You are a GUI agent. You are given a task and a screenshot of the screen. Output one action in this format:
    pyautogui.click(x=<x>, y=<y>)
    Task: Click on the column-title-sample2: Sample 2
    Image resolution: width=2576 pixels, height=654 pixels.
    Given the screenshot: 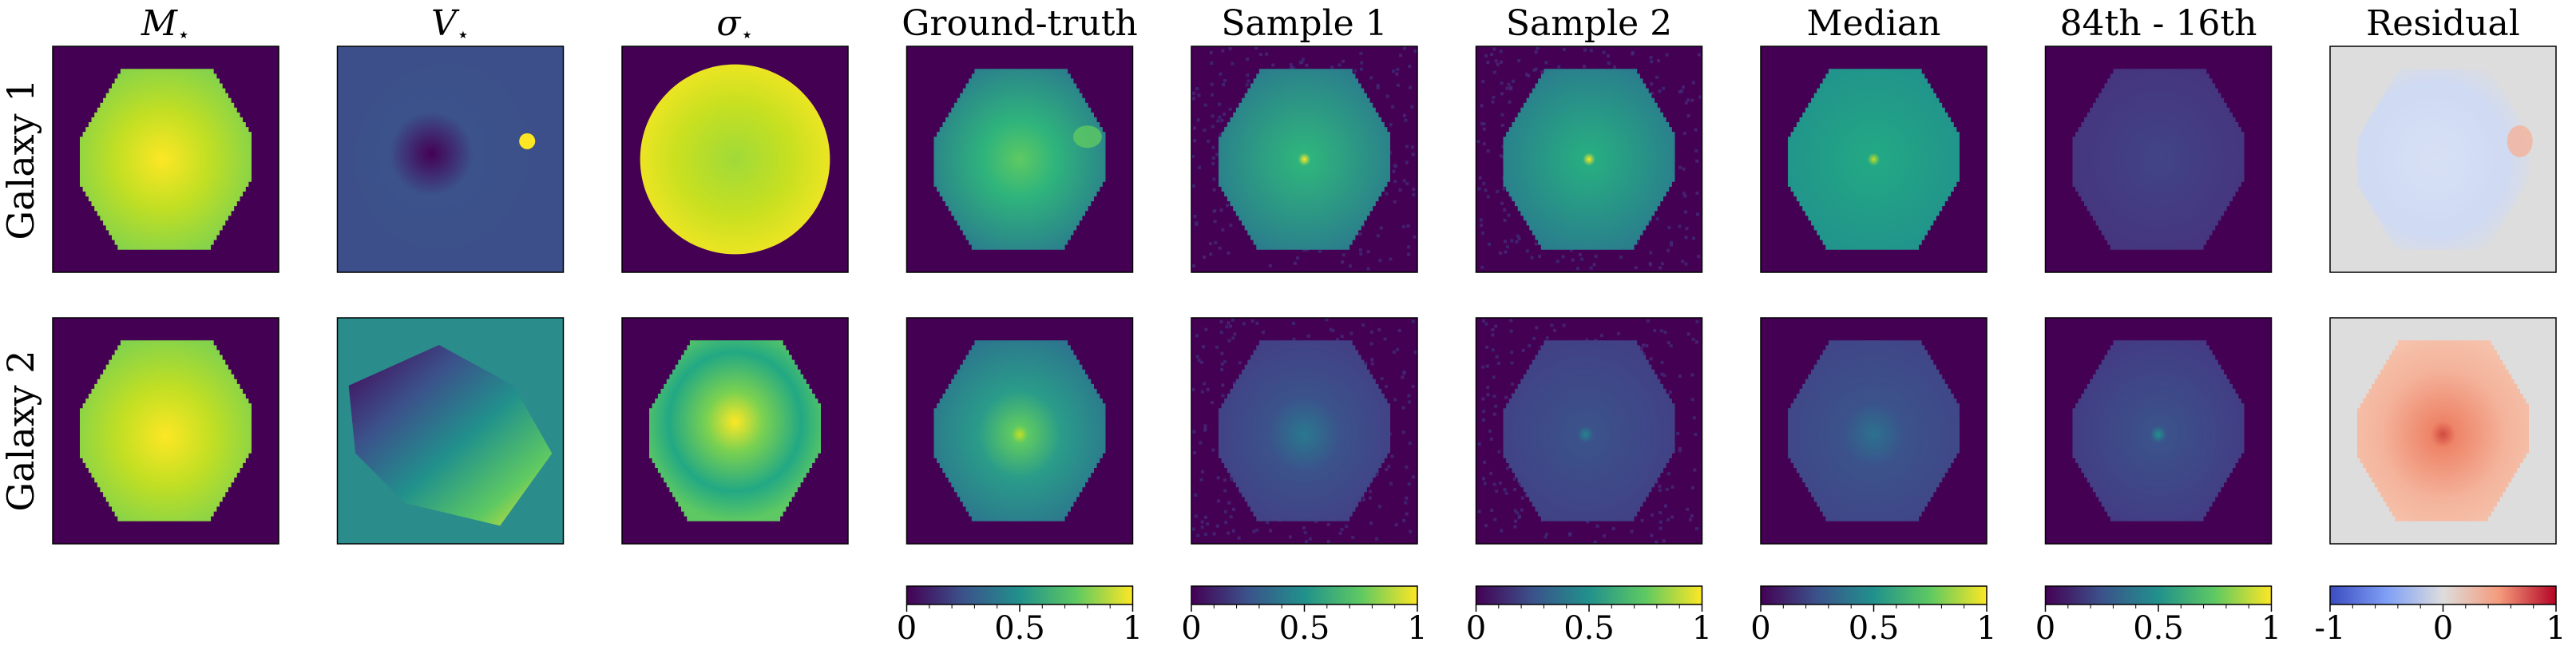 What is the action you would take?
    pyautogui.click(x=1589, y=23)
    